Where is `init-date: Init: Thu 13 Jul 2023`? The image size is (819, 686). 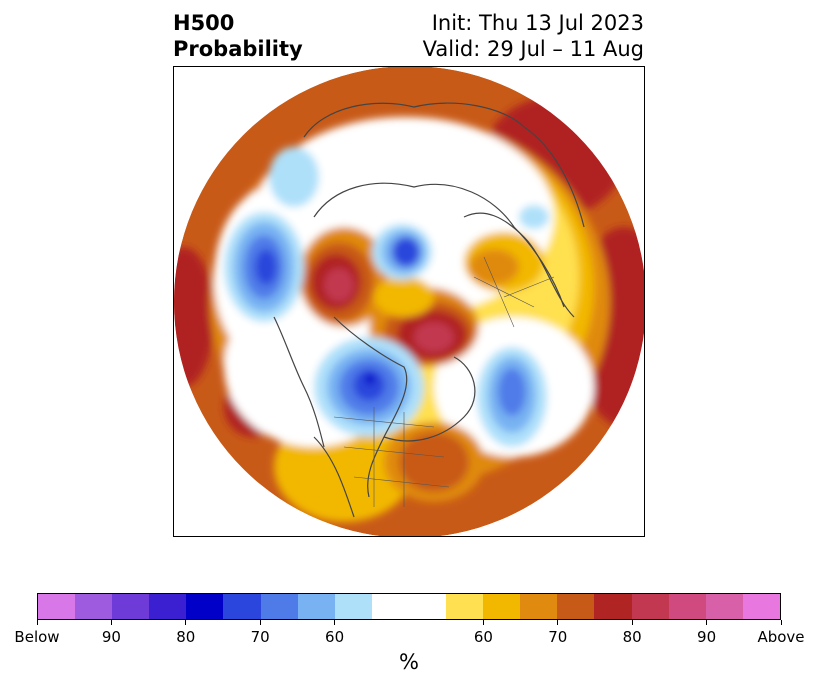 init-date: Init: Thu 13 Jul 2023 is located at coordinates (537, 23).